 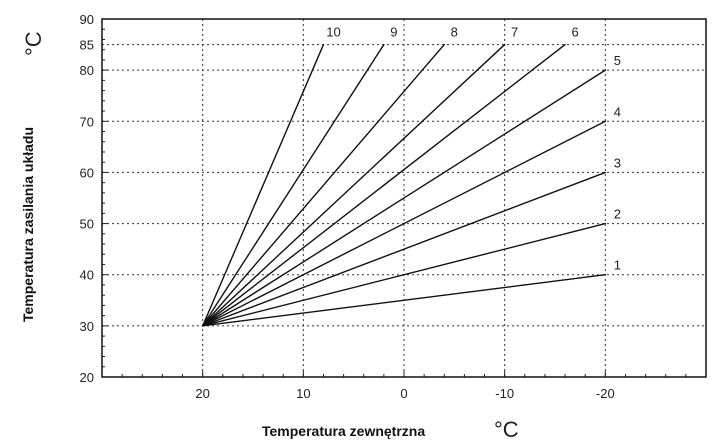 I want to click on y-axis-unit: °C, so click(x=33, y=43).